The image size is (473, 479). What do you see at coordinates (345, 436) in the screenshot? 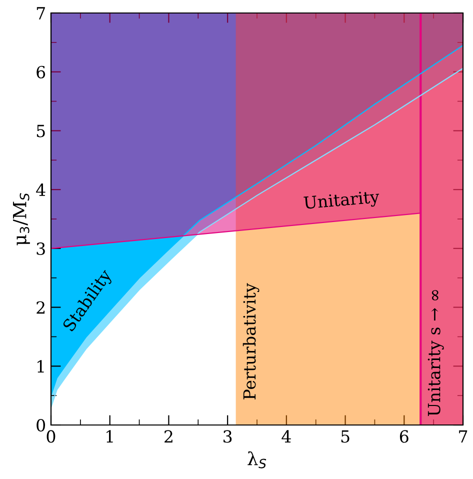
I see `x-tick-label: 5` at bounding box center [345, 436].